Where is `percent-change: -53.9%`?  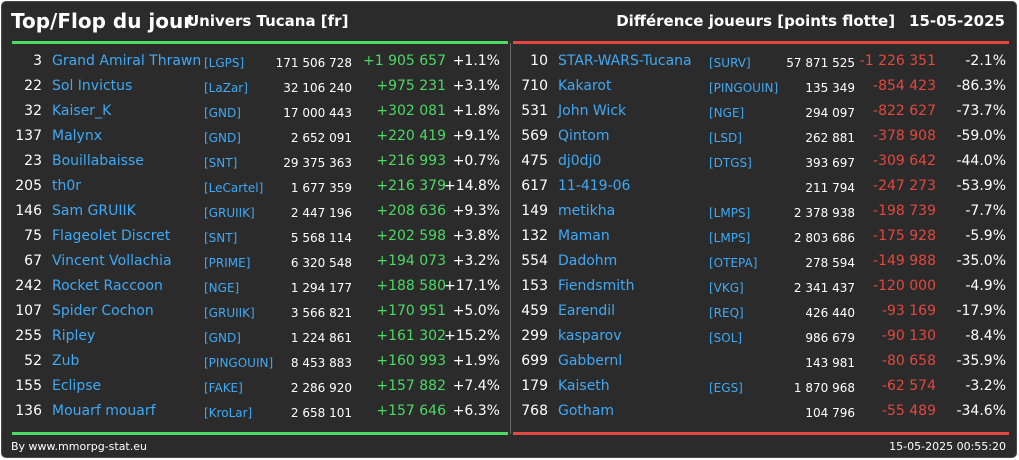
percent-change: -53.9% is located at coordinates (981, 186).